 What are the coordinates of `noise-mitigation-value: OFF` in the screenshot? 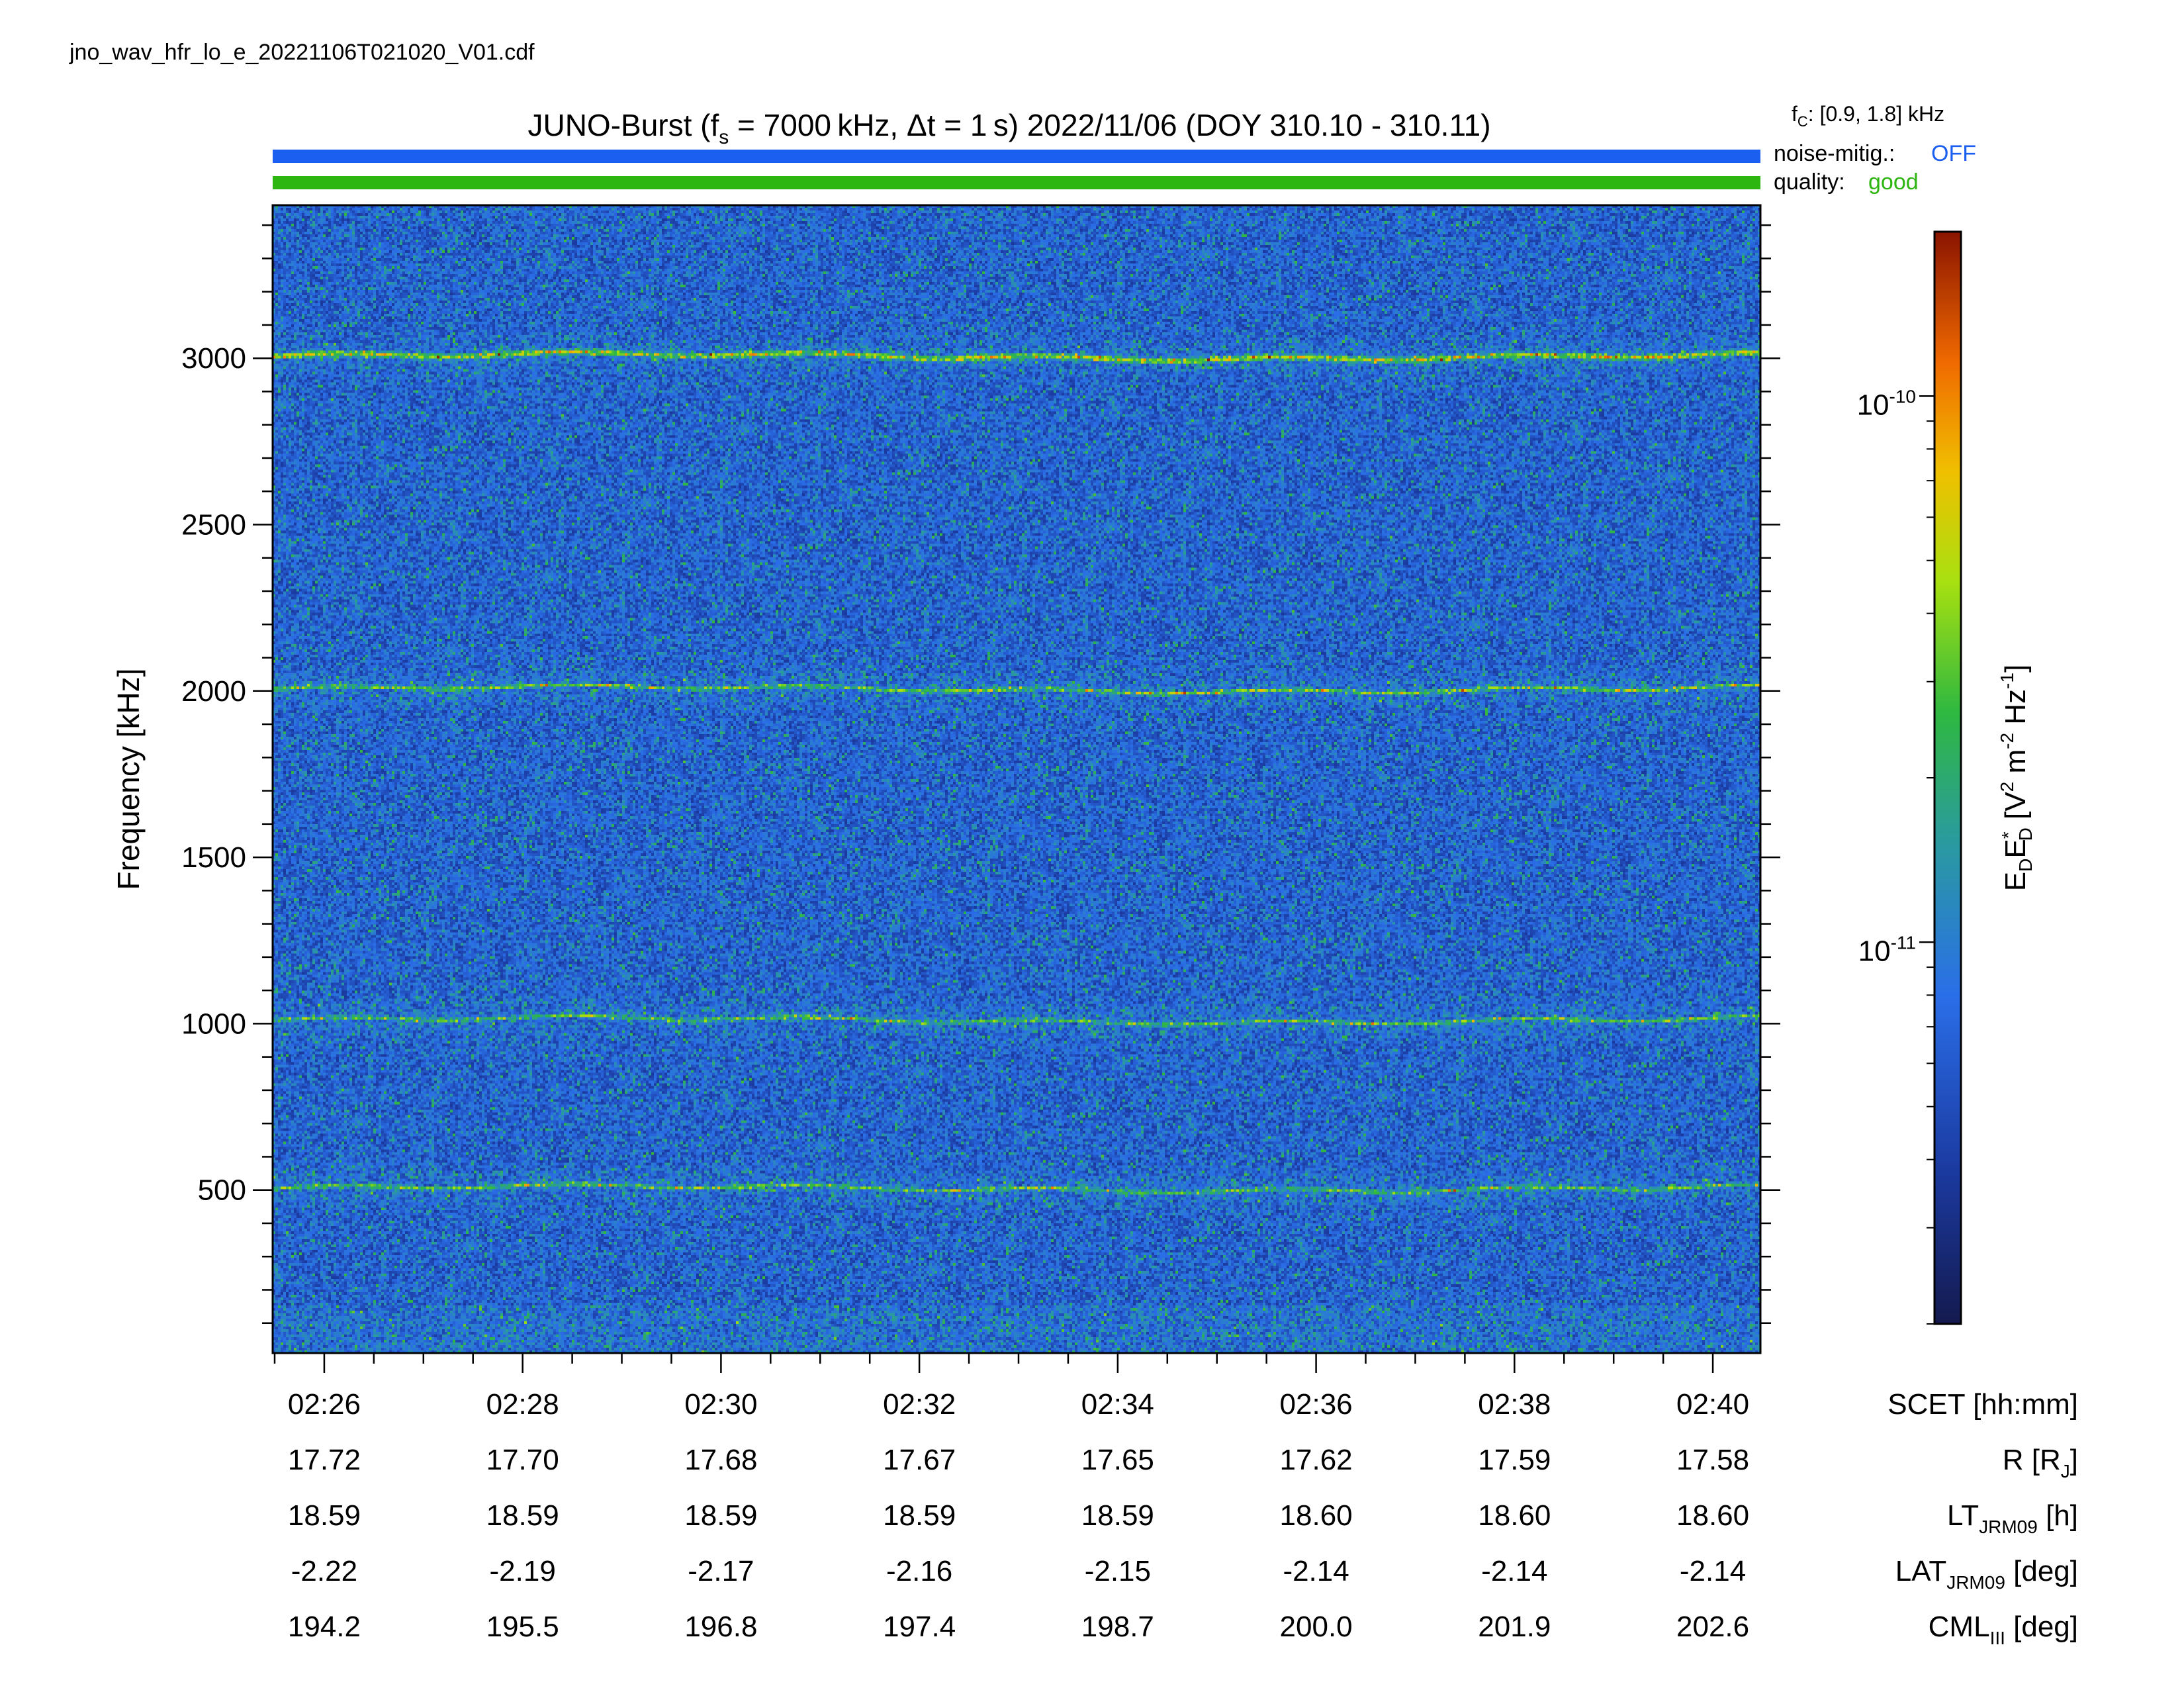 It's located at (1954, 153).